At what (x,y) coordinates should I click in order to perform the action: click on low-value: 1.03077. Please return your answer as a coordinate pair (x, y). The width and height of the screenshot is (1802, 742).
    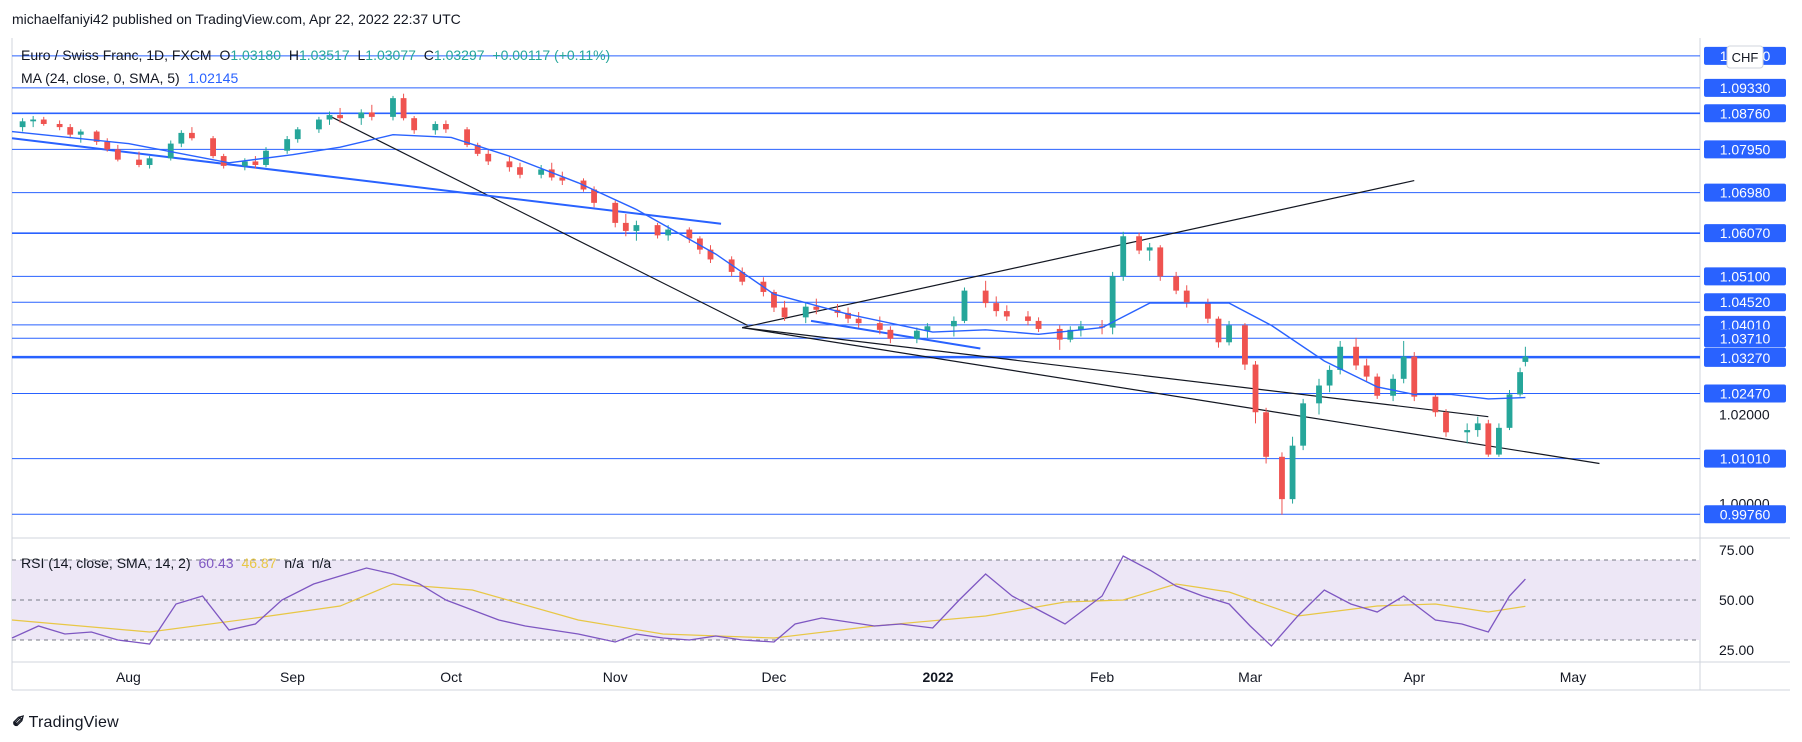
    Looking at the image, I should click on (390, 55).